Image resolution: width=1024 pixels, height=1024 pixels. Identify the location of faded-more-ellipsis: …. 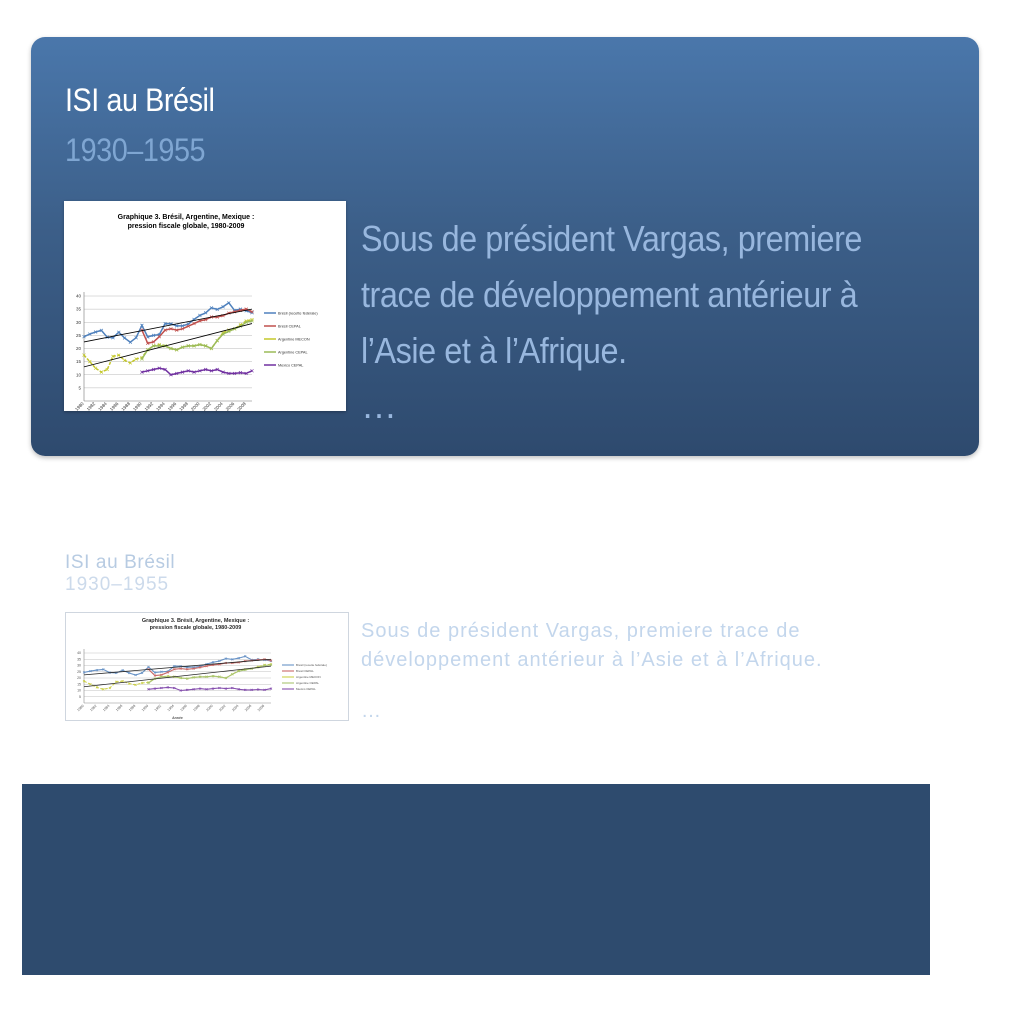
(371, 711).